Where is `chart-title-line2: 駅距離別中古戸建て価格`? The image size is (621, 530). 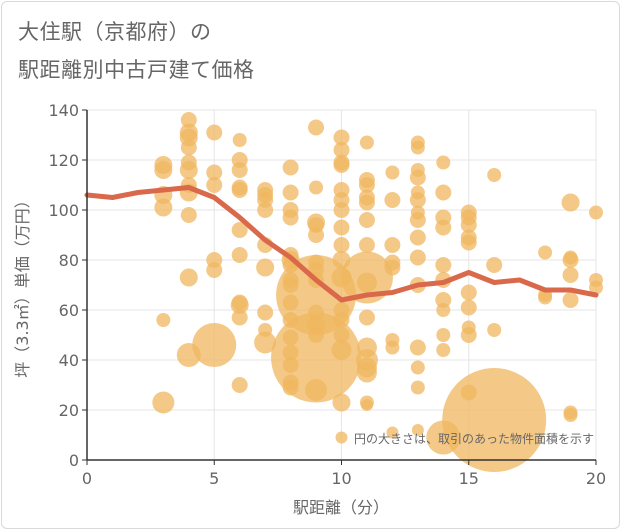
chart-title-line2: 駅距離別中古戸建て価格 is located at coordinates (136, 70).